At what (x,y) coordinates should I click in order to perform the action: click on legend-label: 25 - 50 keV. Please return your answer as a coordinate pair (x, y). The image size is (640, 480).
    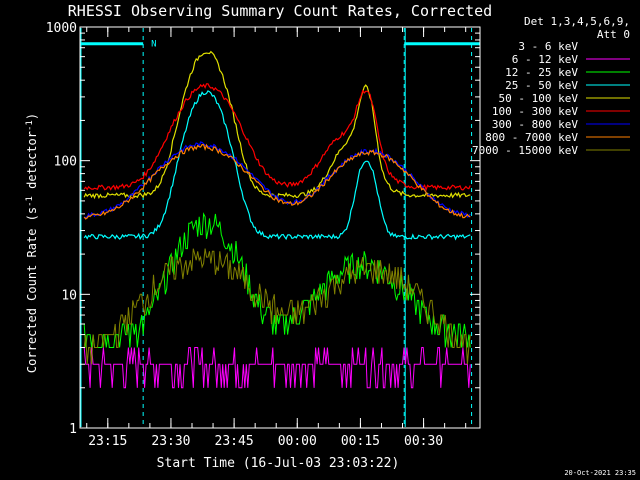
    Looking at the image, I should click on (541, 85).